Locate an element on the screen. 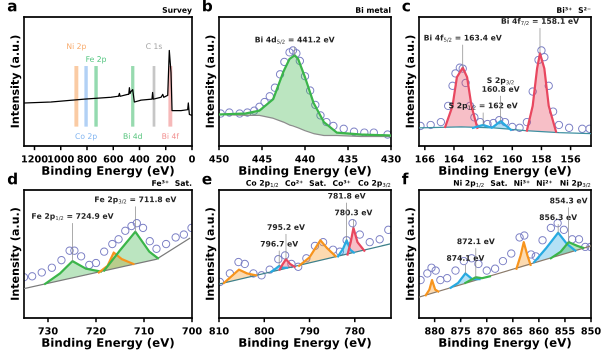  x-tick-label: 860 is located at coordinates (539, 331).